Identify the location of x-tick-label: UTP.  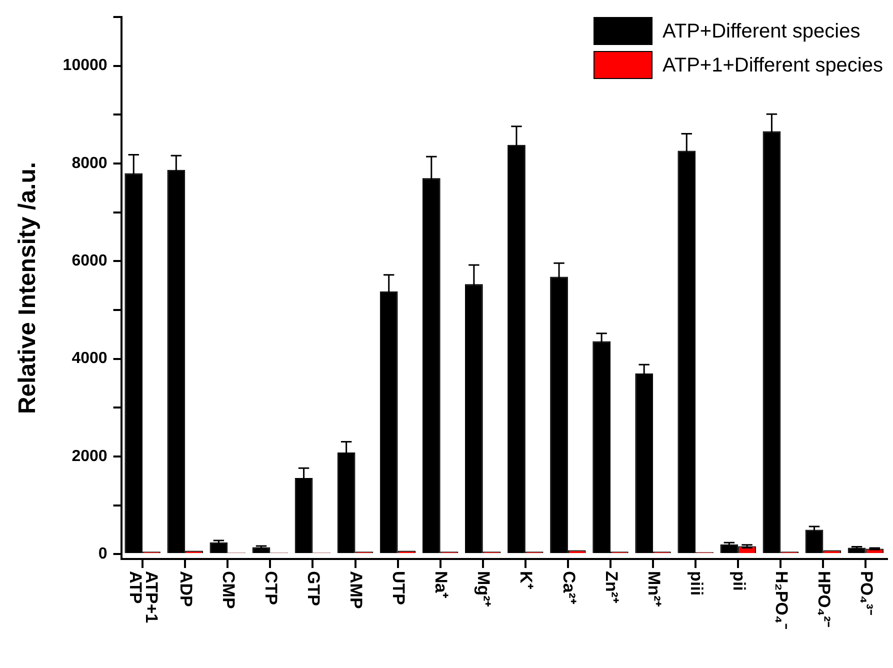
(398, 588).